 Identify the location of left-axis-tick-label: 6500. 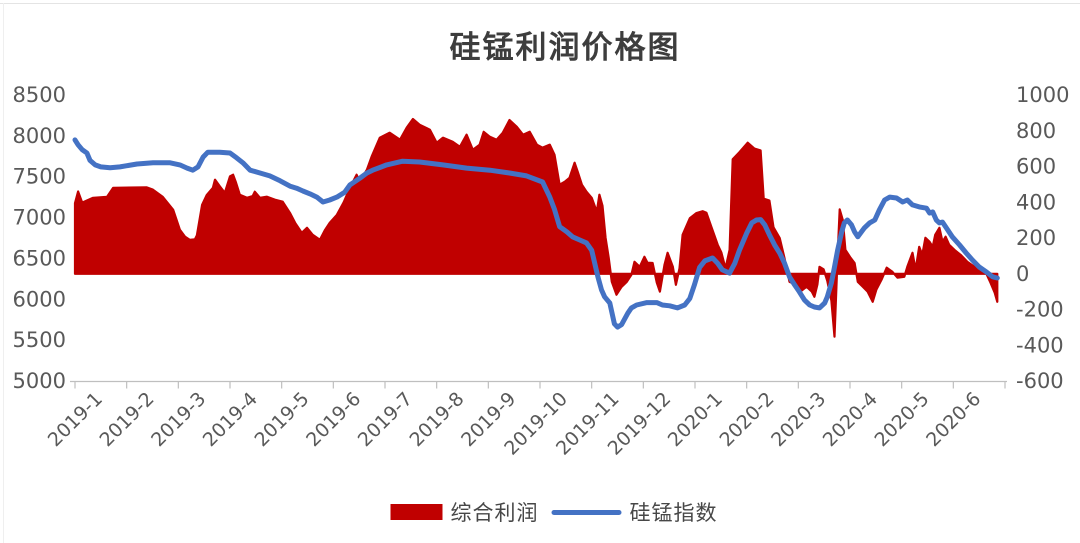
(39, 258).